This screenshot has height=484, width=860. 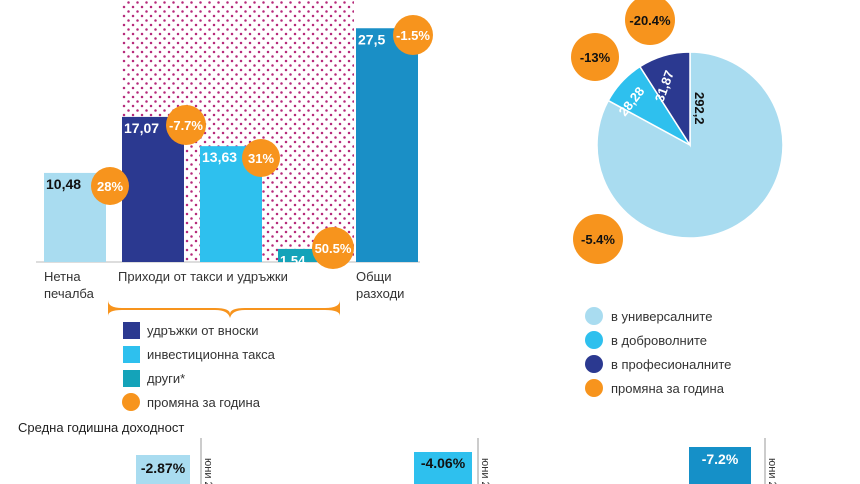 What do you see at coordinates (380, 293) in the screenshot?
I see `axis-label-total-costs-line2: разходи` at bounding box center [380, 293].